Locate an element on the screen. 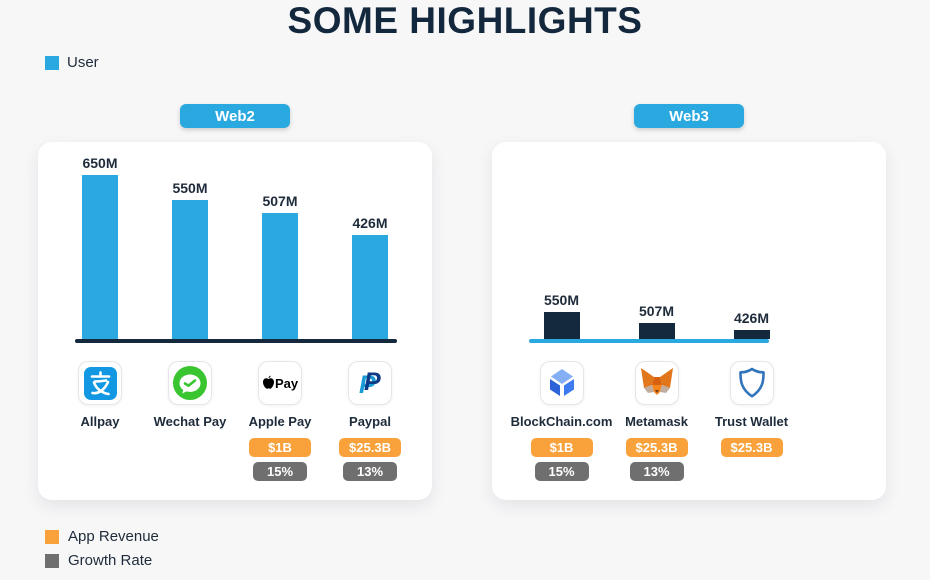  app-name-label: Paypal is located at coordinates (370, 421).